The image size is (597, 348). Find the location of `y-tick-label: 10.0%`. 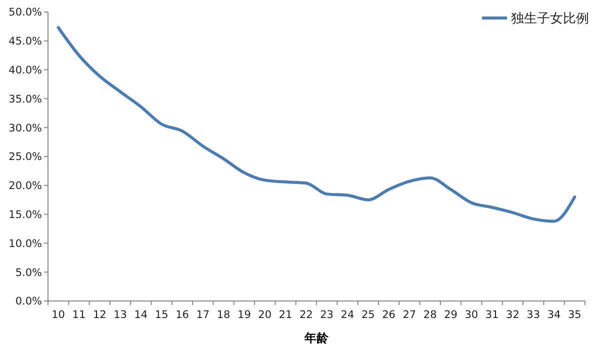

y-tick-label: 10.0% is located at coordinates (25, 244).